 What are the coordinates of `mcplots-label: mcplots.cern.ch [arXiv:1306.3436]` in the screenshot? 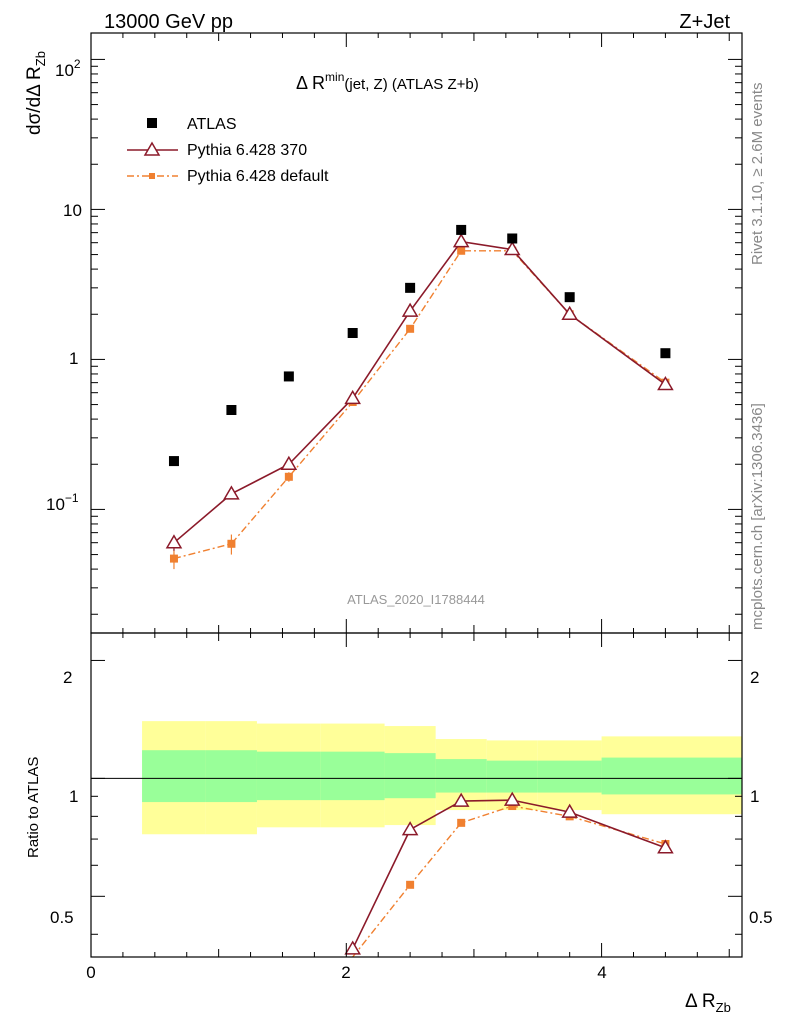 It's located at (757, 516).